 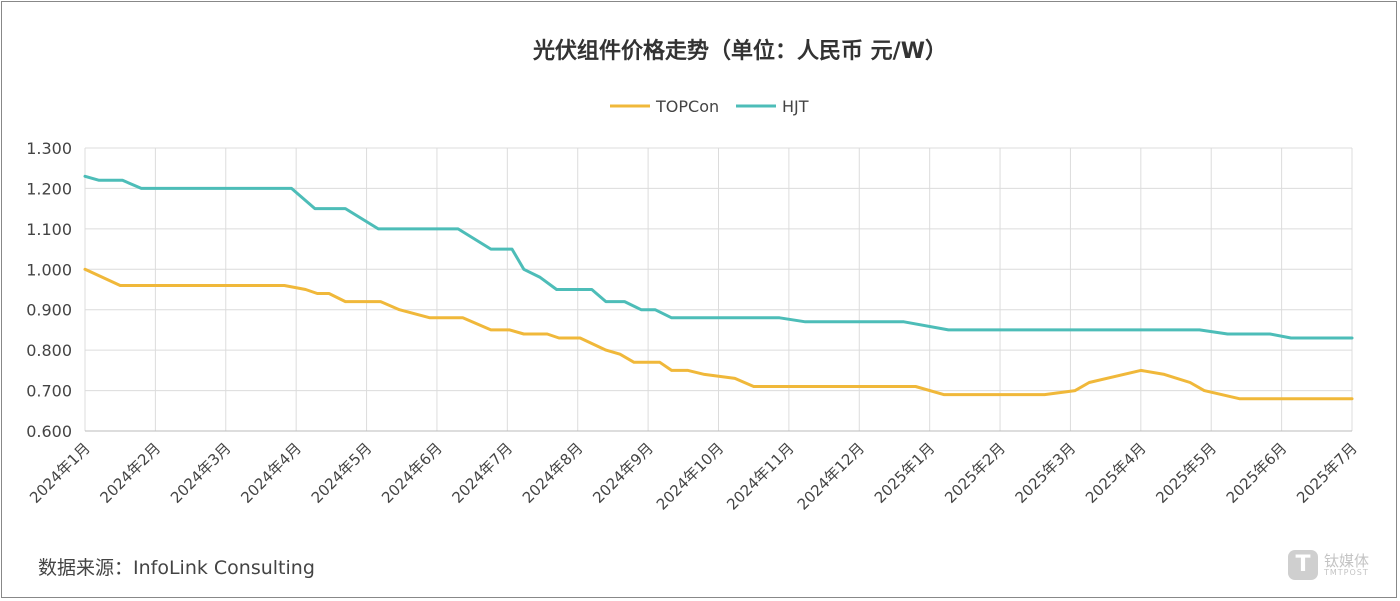 What do you see at coordinates (49, 188) in the screenshot?
I see `y-tick-label: 1.200` at bounding box center [49, 188].